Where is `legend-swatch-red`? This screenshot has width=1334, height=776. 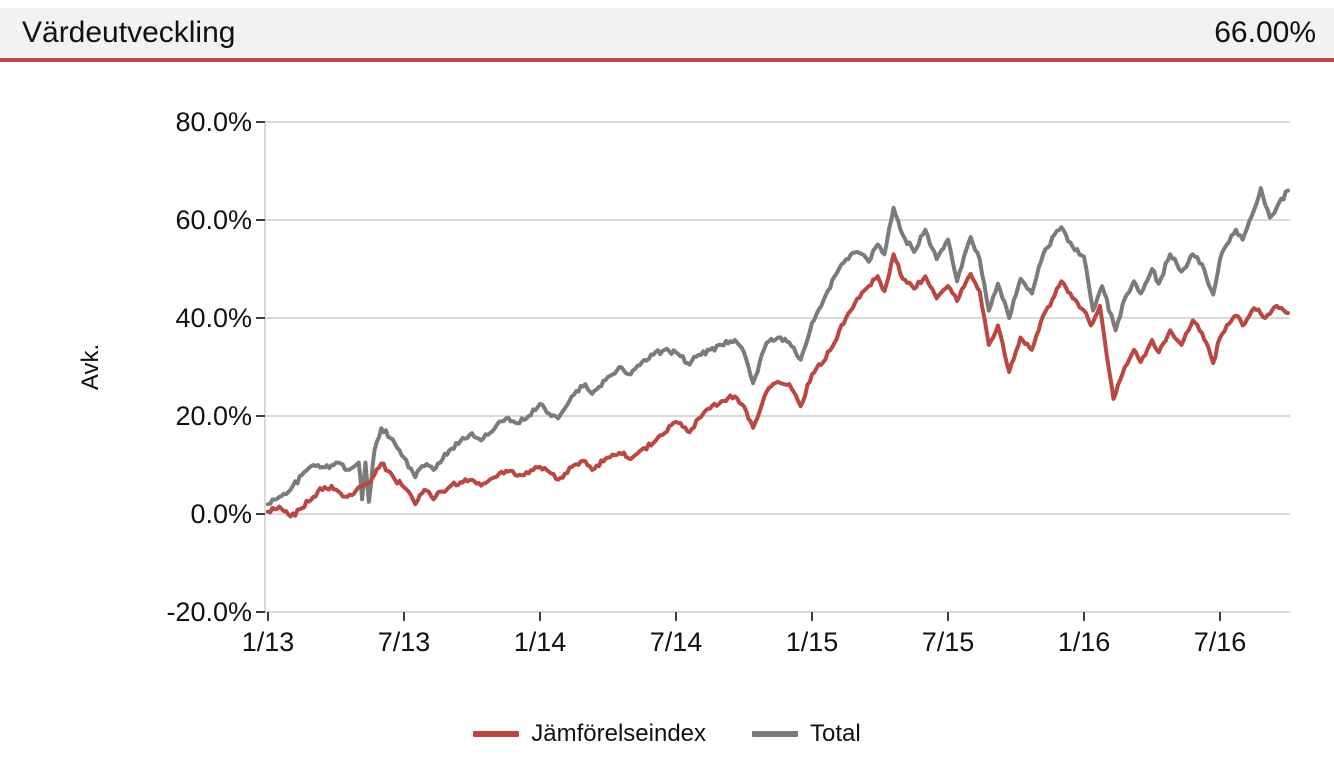 legend-swatch-red is located at coordinates (496, 734).